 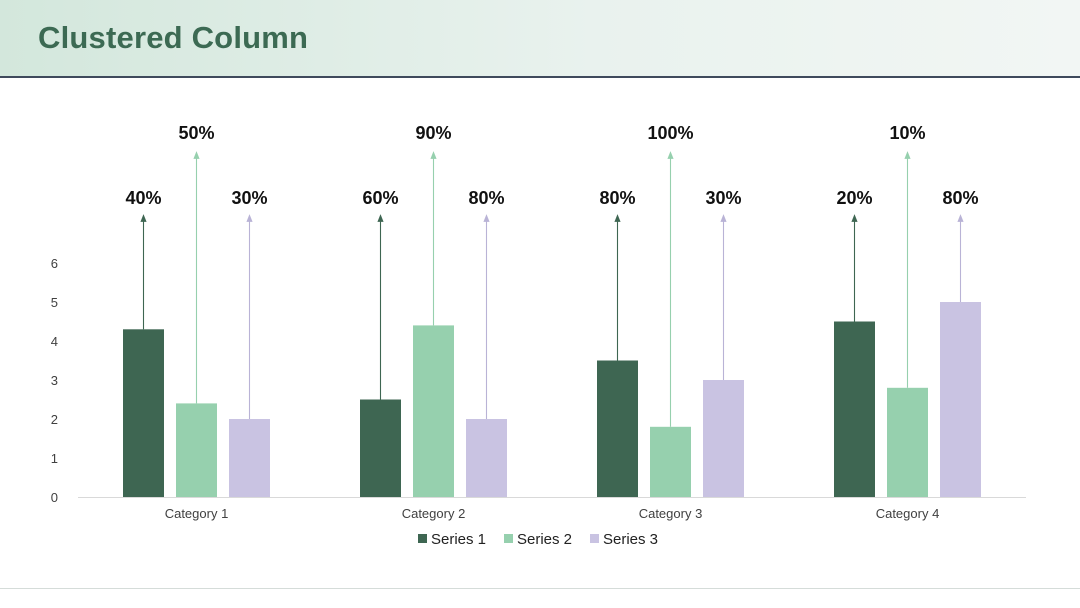 I want to click on percent-labels: 40% 50% 30% 60% 90% 80% 80% 100% 30% 20% 10% 80%, so click(x=551, y=165).